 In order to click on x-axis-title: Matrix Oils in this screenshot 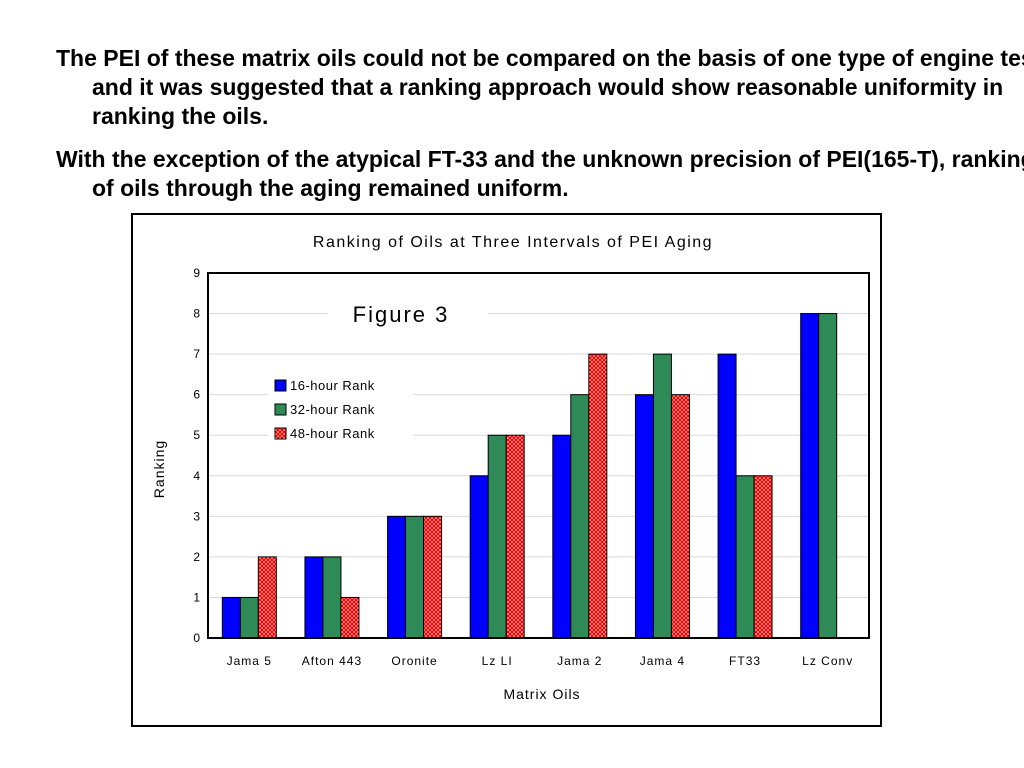, I will do `click(541, 694)`.